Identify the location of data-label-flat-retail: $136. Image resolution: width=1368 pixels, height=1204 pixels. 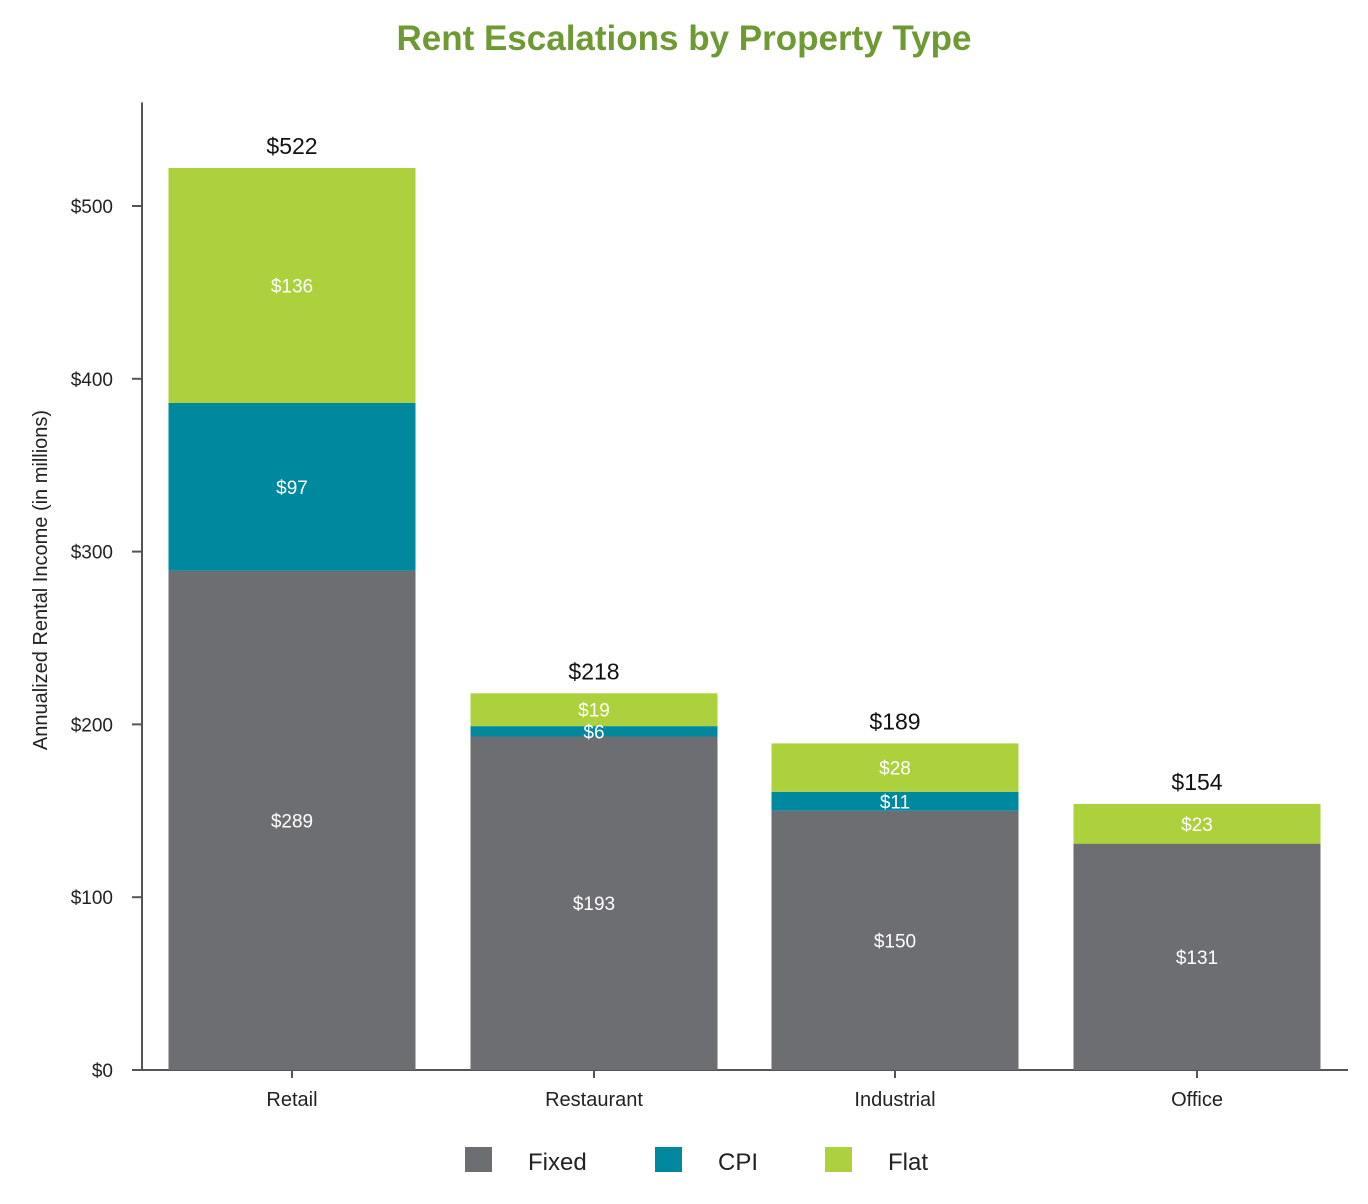
(292, 286).